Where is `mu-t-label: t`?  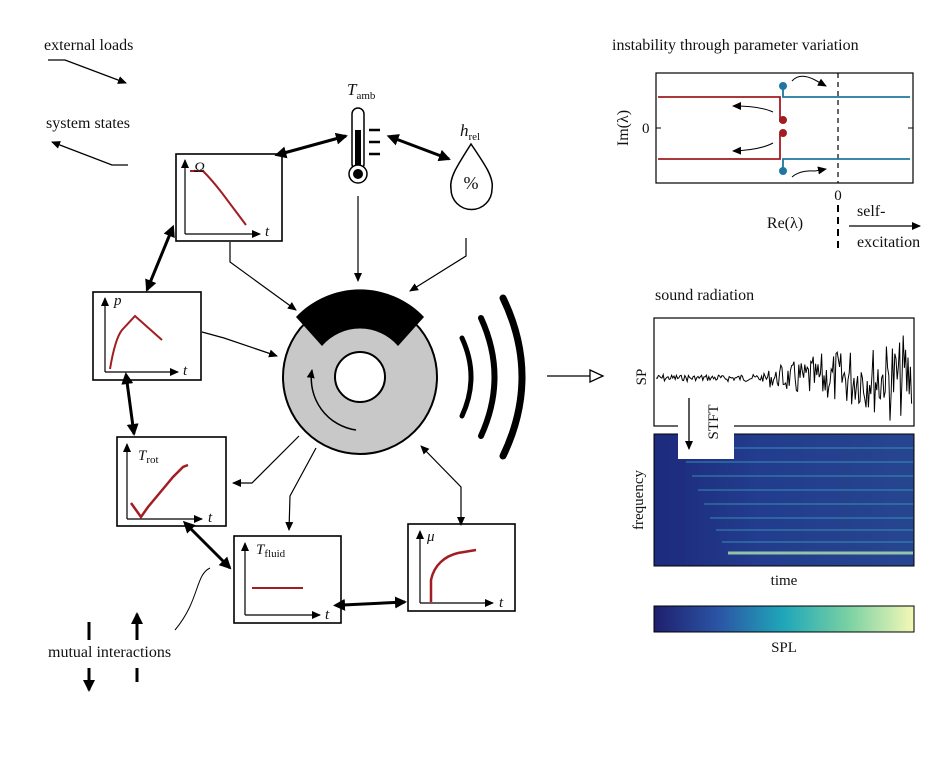
mu-t-label: t is located at coordinates (501, 603).